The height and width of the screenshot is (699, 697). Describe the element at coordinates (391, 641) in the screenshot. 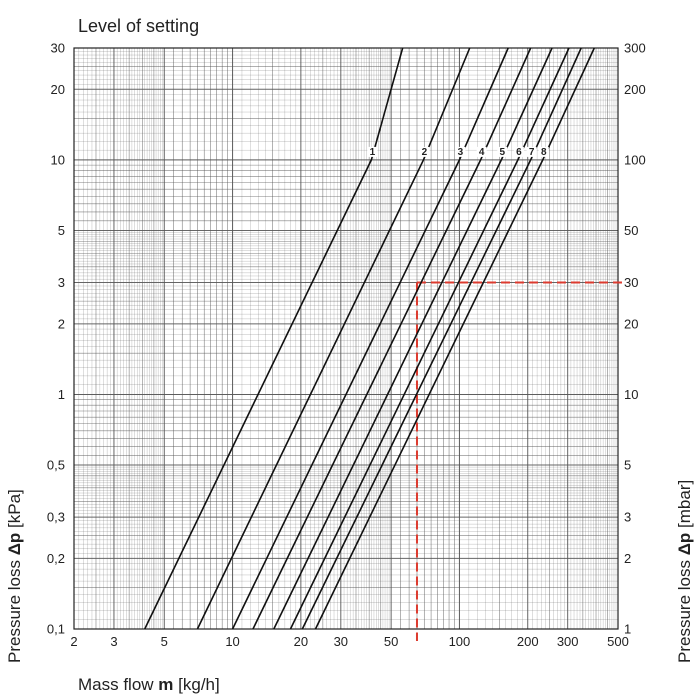

I see `x-tick-label: 50` at that location.